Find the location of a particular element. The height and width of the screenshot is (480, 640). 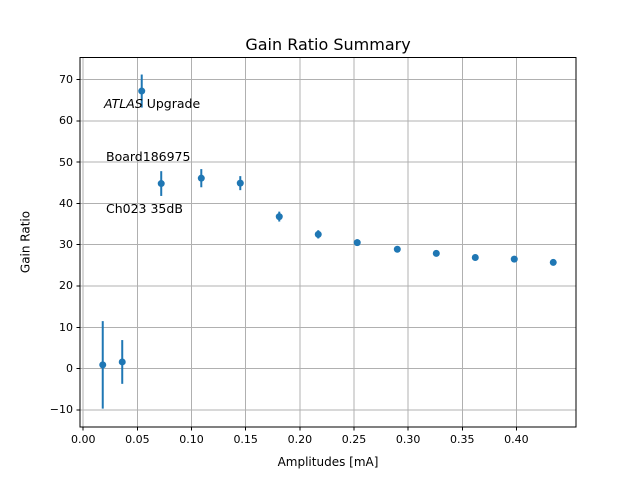

x-tick-label: 0.40 is located at coordinates (516, 439).